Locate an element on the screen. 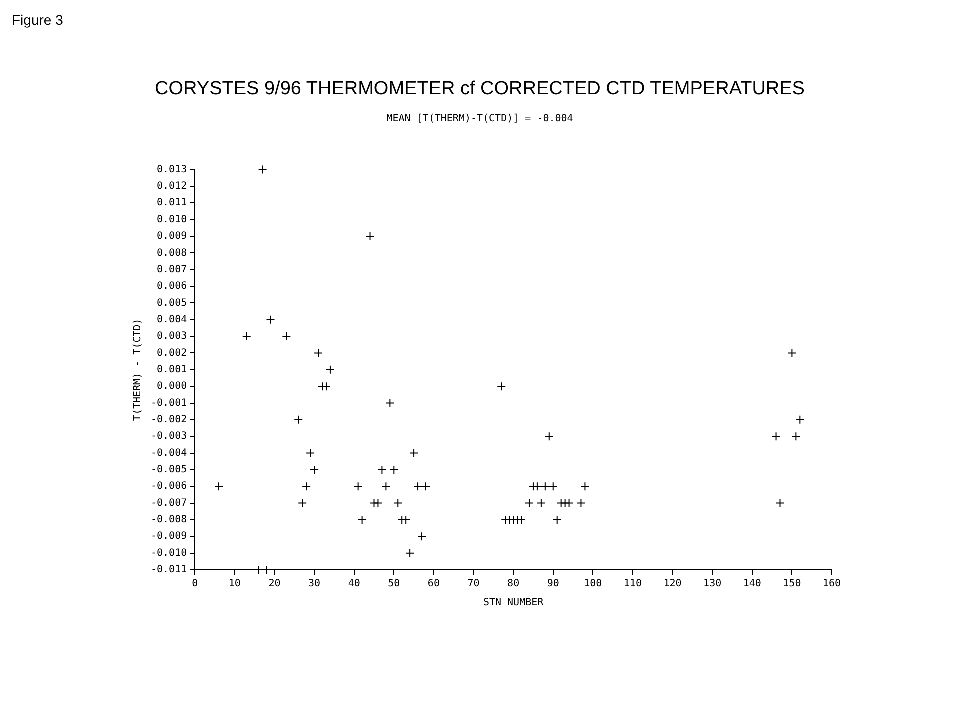  x-tick-label: 40 is located at coordinates (354, 584).